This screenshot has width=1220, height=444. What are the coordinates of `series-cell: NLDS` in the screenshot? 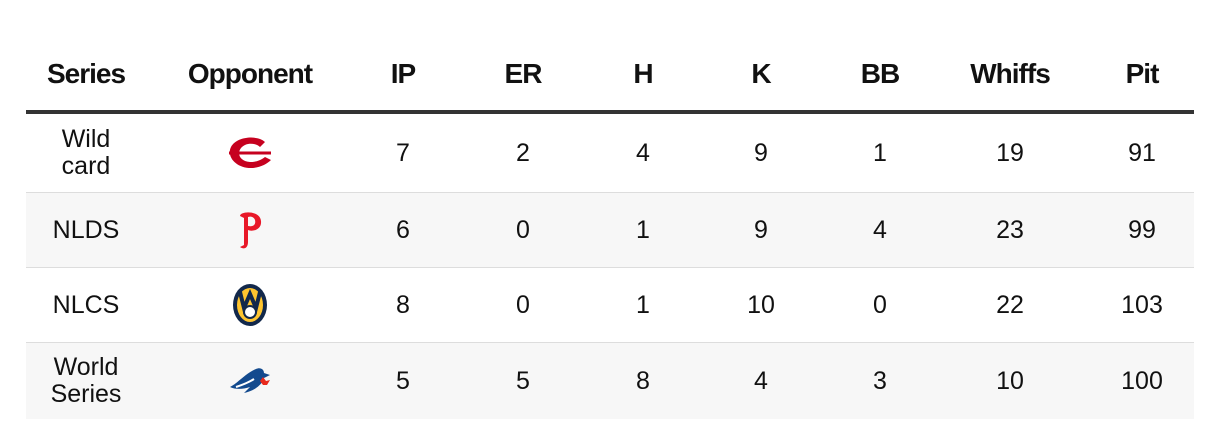 It's located at (86, 230).